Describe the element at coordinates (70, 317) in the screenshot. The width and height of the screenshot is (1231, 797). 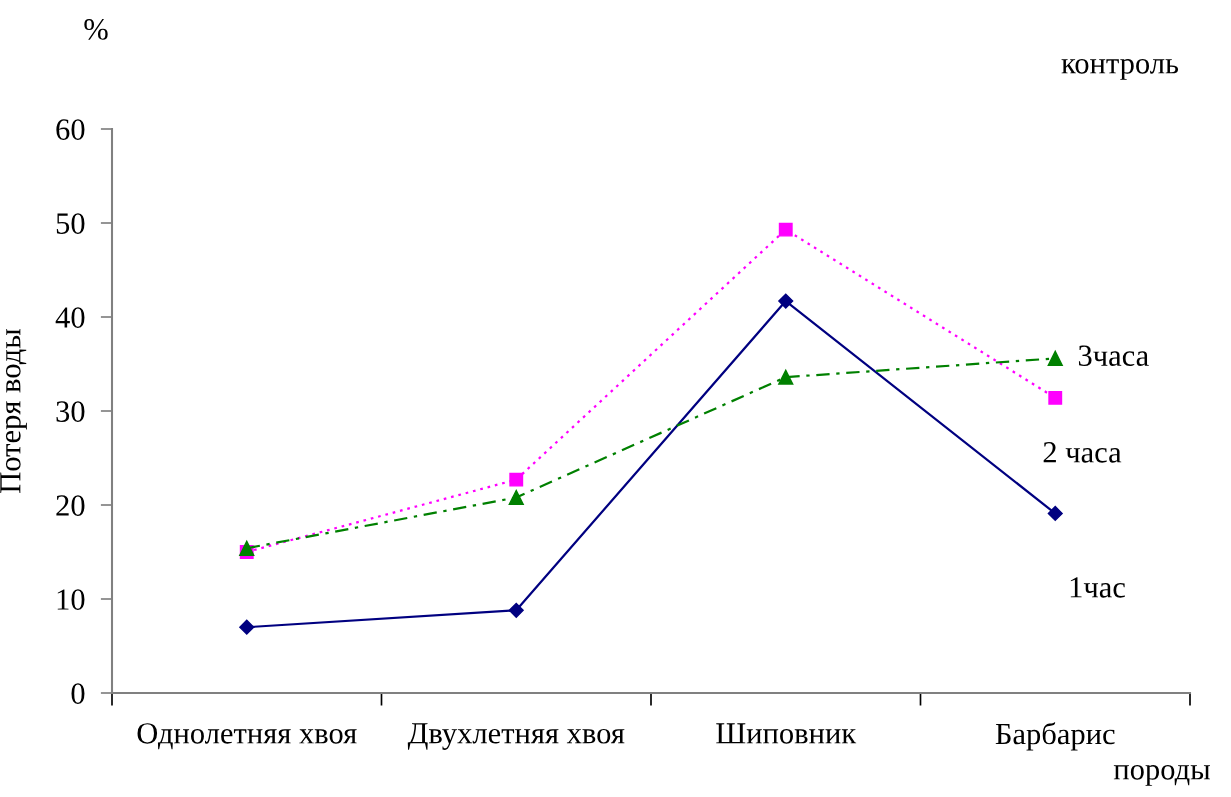
I see `y-tick-label: 40` at that location.